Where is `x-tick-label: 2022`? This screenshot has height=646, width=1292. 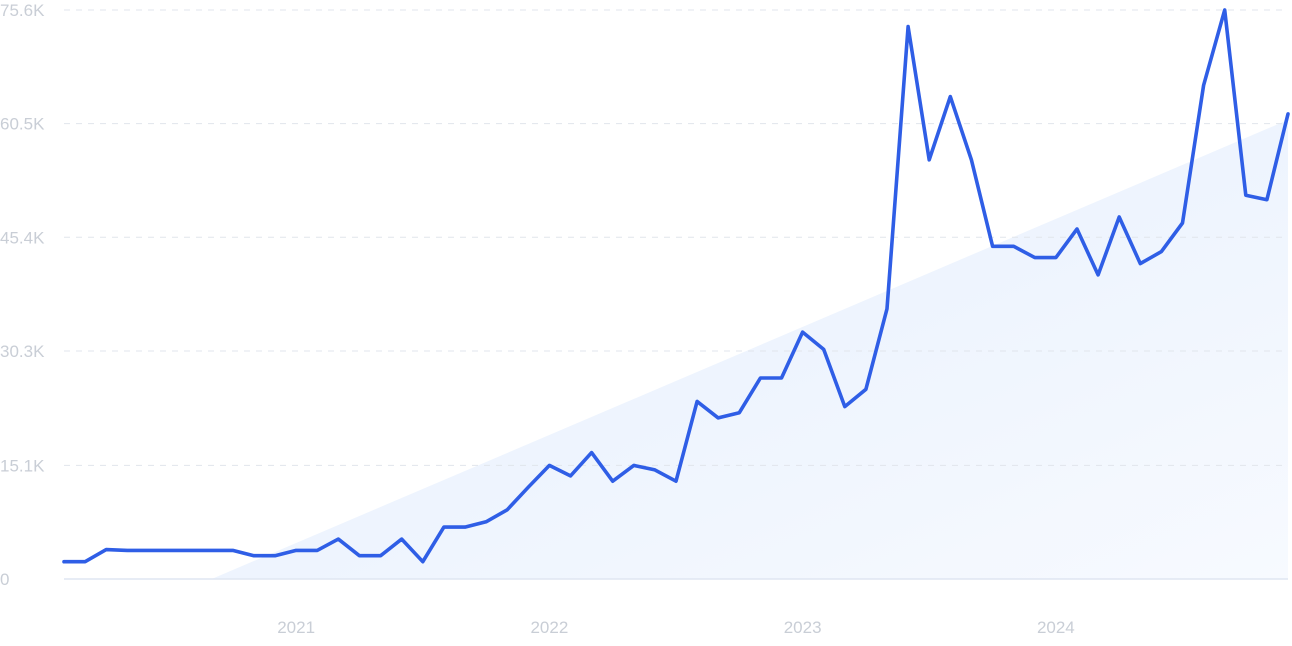 x-tick-label: 2022 is located at coordinates (549, 627).